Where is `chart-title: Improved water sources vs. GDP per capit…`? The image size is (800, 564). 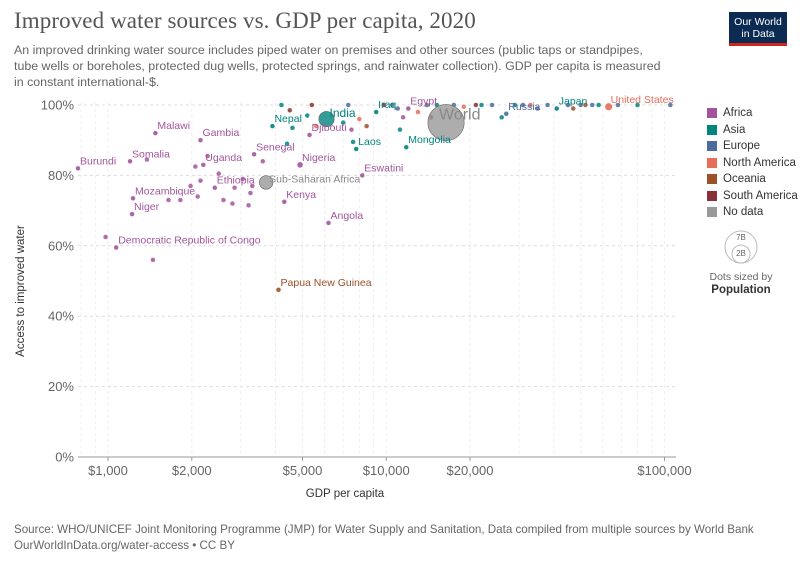 chart-title: Improved water sources vs. GDP per capit… is located at coordinates (245, 20).